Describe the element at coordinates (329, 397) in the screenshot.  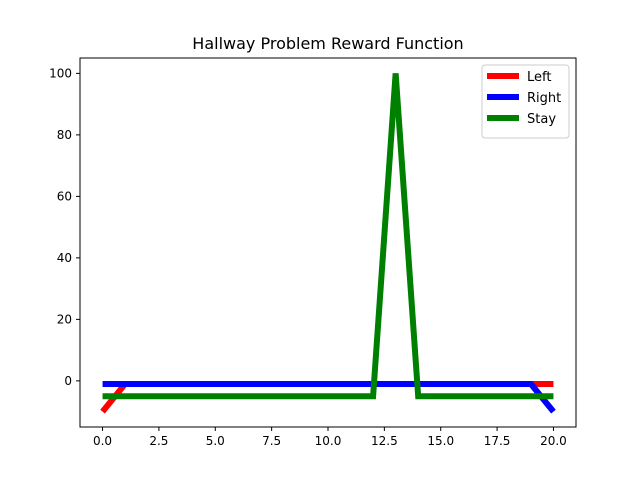
I see `series-line-right` at that location.